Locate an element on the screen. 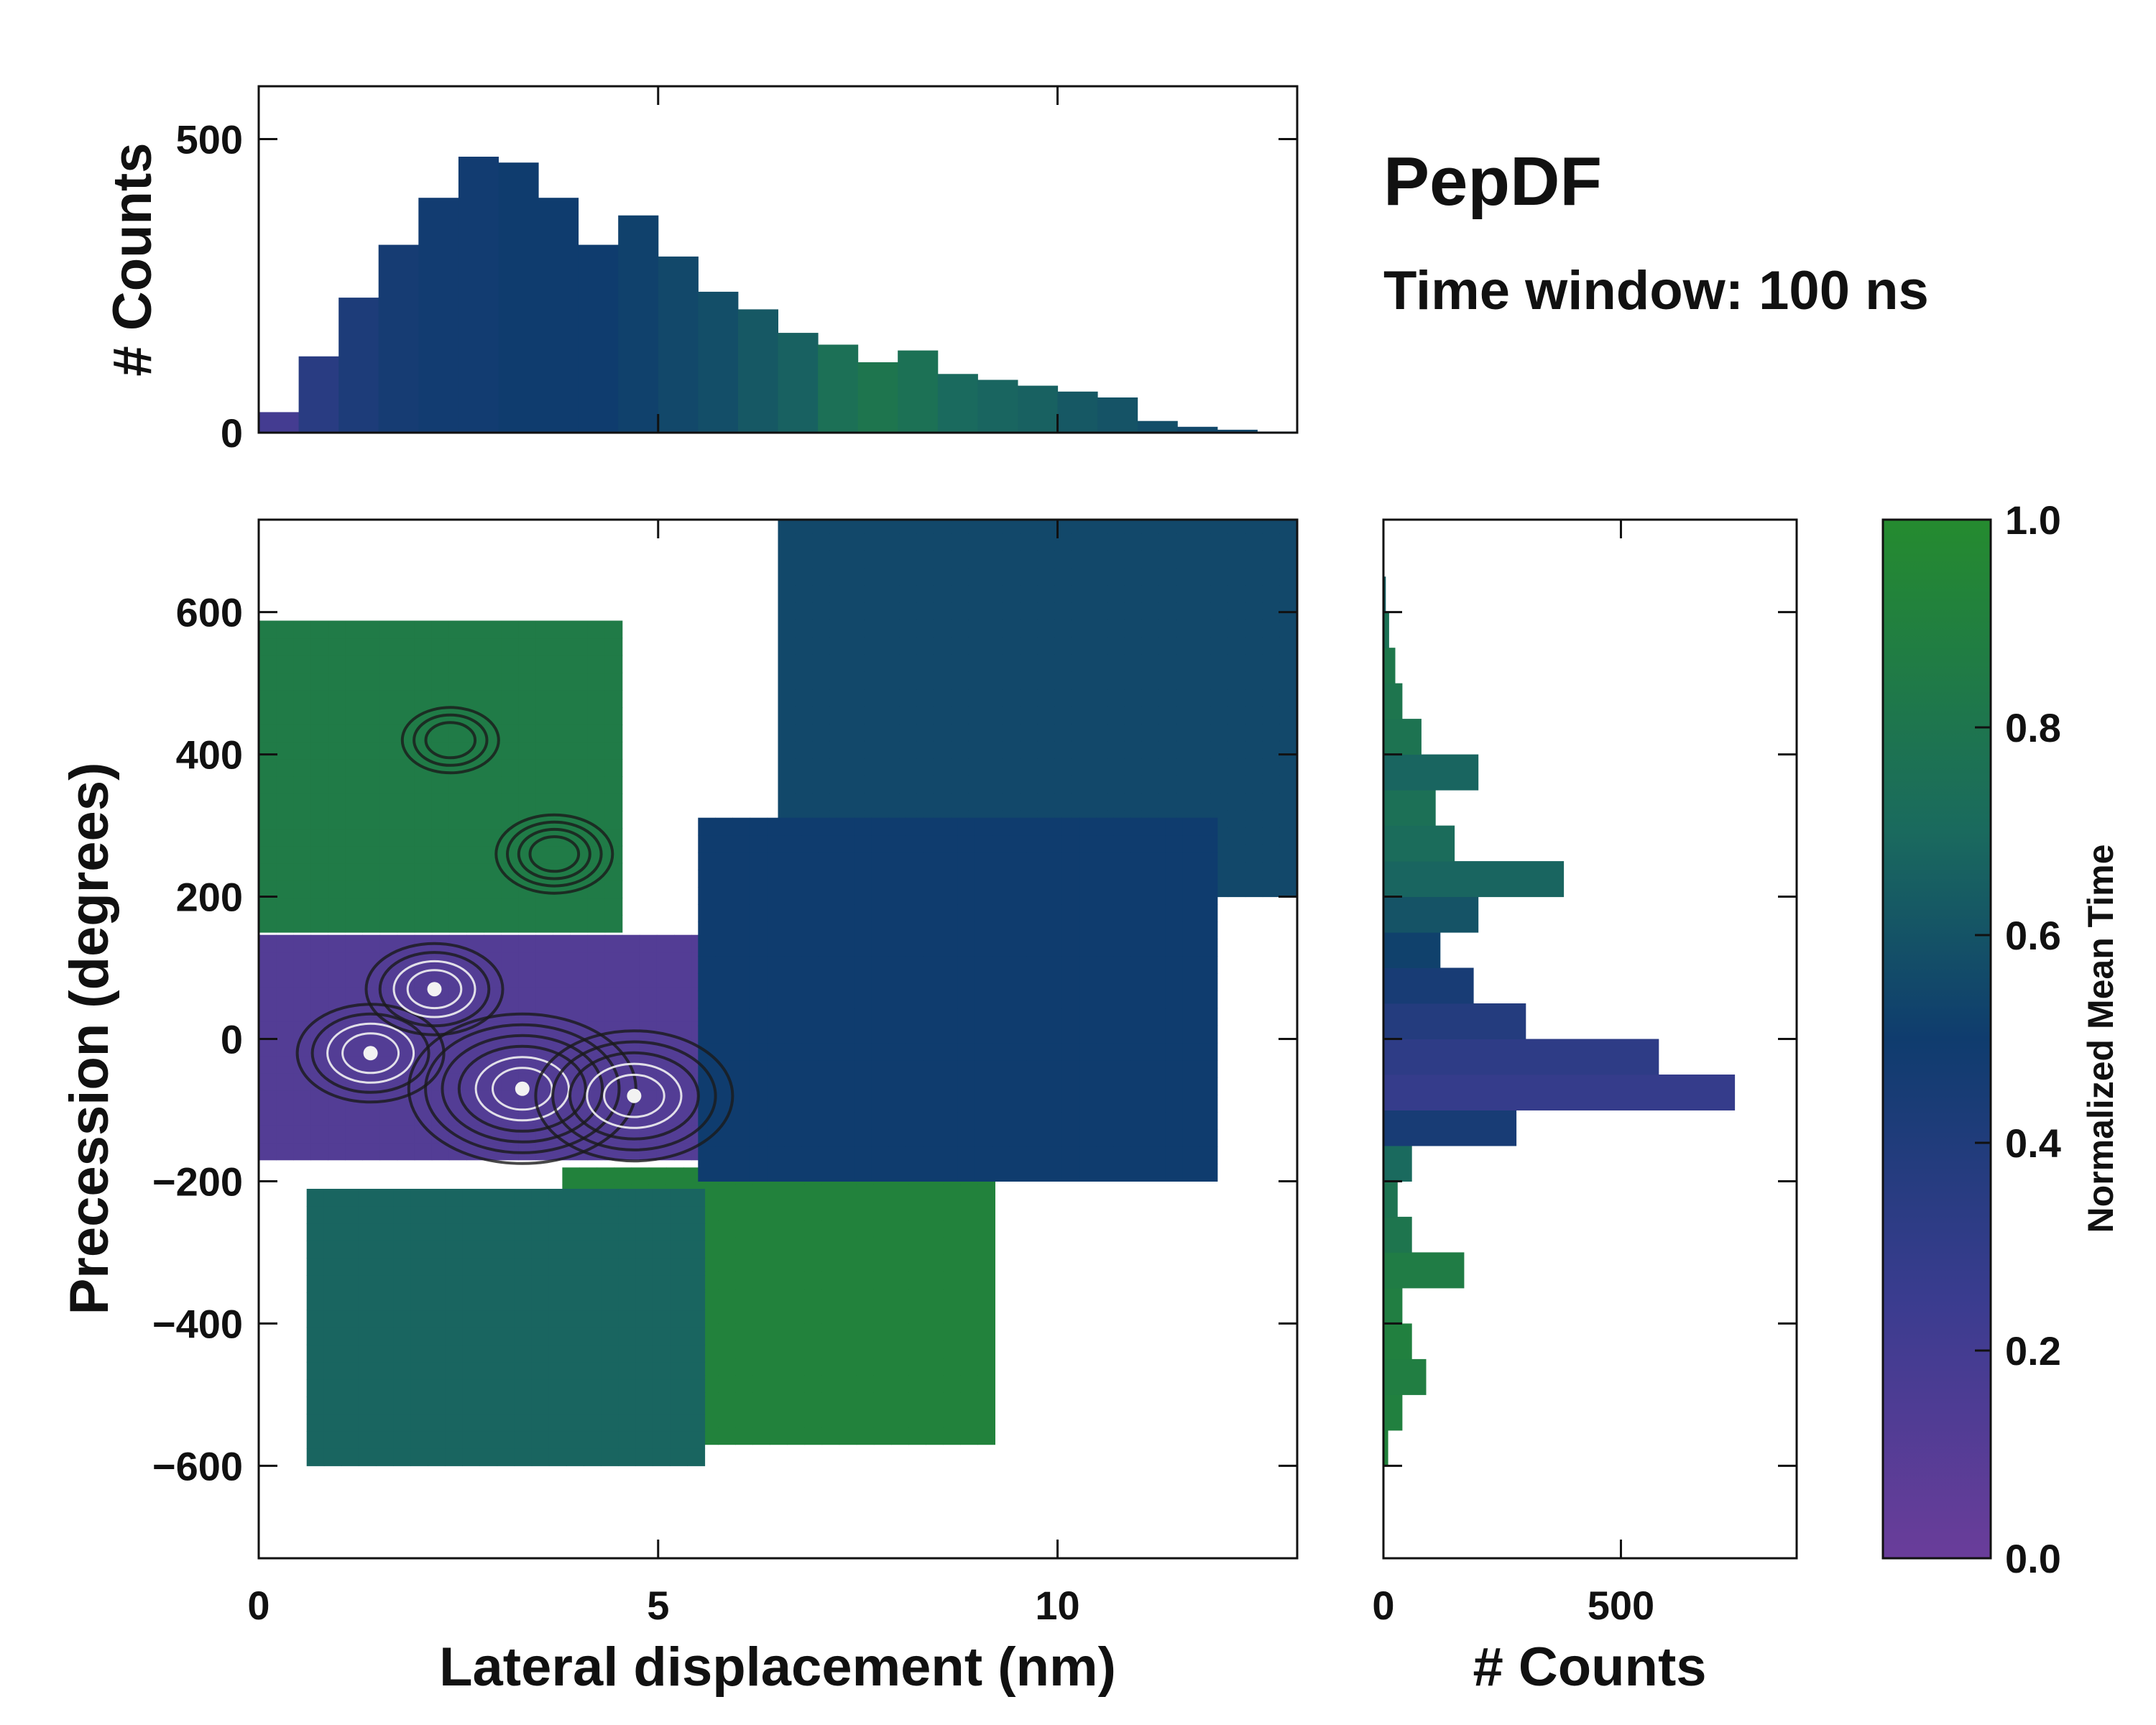 Image resolution: width=2156 pixels, height=1725 pixels. top-histogram-bar is located at coordinates (1197, 429).